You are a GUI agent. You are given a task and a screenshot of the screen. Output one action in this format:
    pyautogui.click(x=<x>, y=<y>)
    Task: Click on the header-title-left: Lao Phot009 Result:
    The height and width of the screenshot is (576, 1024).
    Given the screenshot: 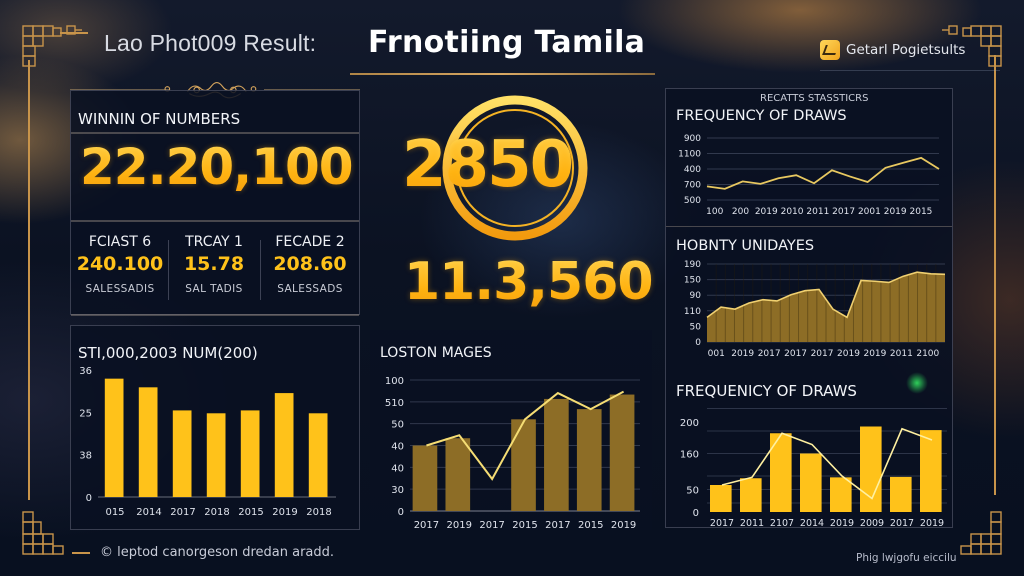 What is the action you would take?
    pyautogui.click(x=210, y=43)
    